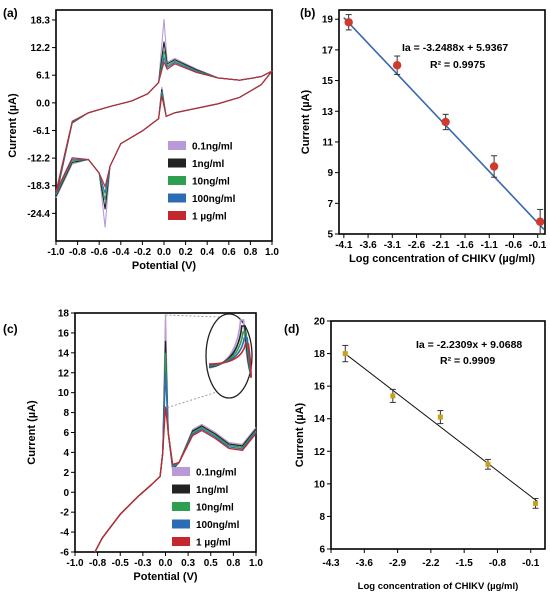 The width and height of the screenshot is (550, 596). What do you see at coordinates (121, 563) in the screenshot?
I see `x-tick-label: -0.5` at bounding box center [121, 563].